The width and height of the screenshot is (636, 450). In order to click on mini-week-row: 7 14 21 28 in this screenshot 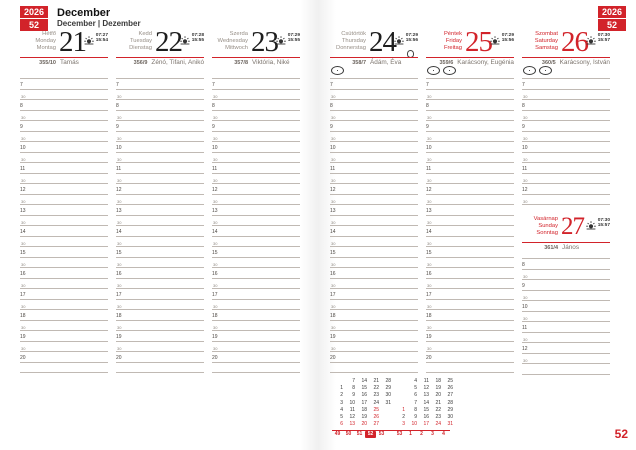, I will do `click(362, 380)`.